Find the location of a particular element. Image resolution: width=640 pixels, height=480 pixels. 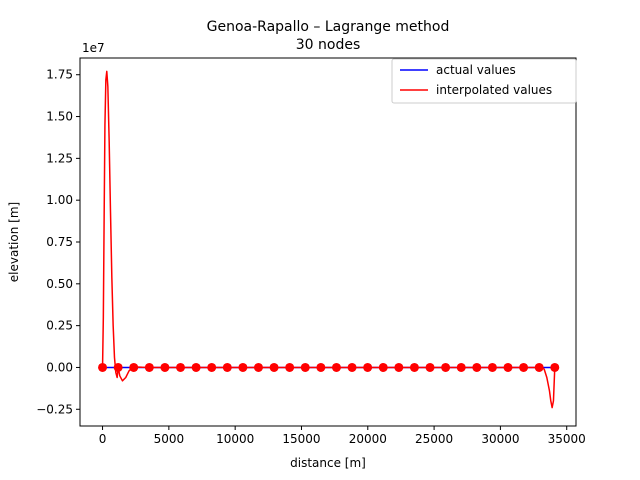

y-offset-label: 1e7 is located at coordinates (93, 48).